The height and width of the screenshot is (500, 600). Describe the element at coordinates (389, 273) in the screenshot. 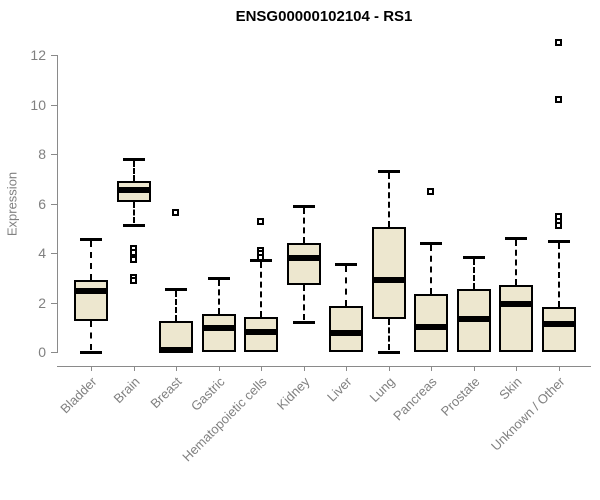

I see `box-lung` at that location.